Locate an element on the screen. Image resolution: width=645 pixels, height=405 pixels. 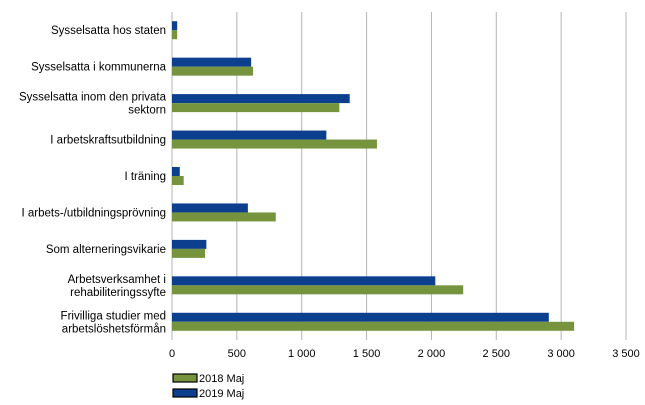
x-tick-label-4: 2 000 is located at coordinates (432, 354).